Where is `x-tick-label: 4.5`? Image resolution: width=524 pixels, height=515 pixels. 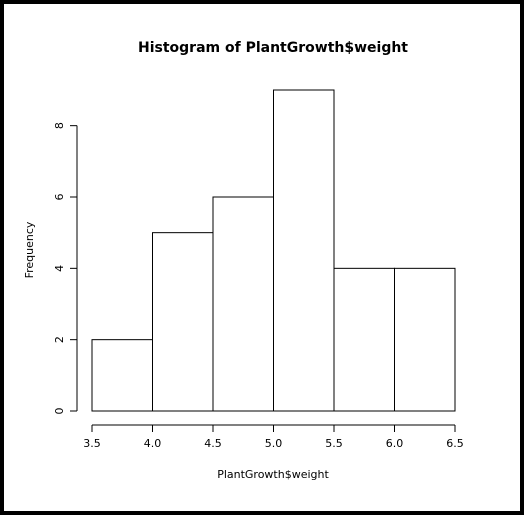
x-tick-label: 4.5 is located at coordinates (213, 443).